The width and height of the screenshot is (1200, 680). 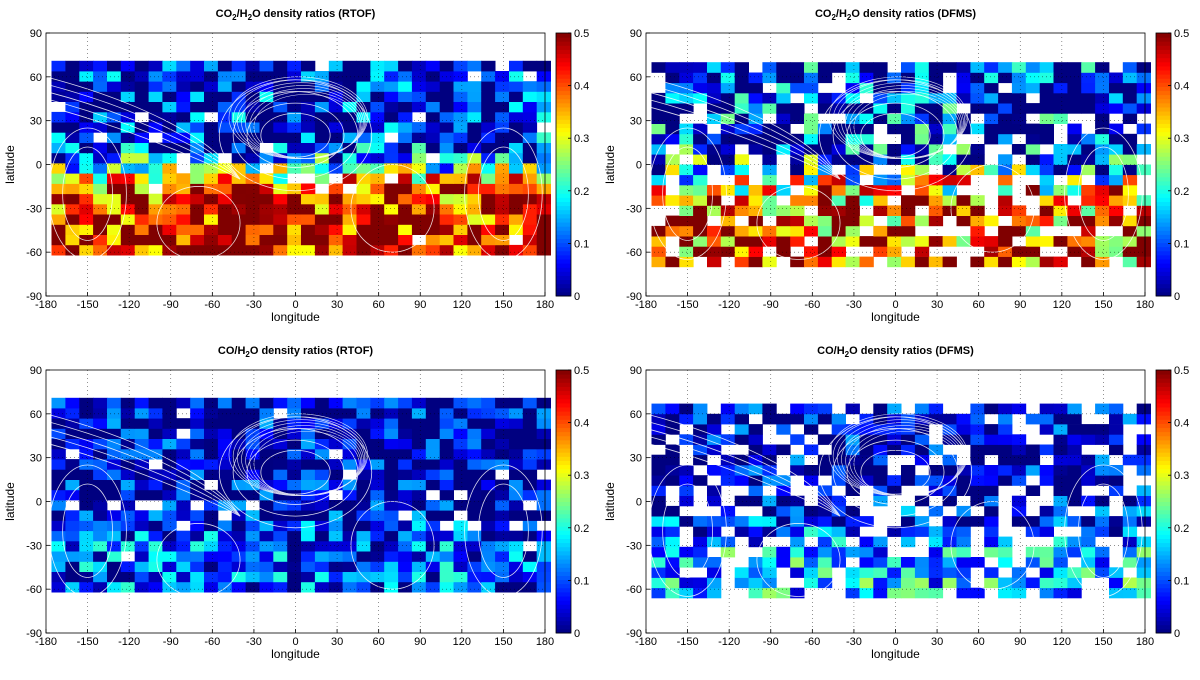 What do you see at coordinates (1177, 634) in the screenshot?
I see `colorbar-tick-label: 0` at bounding box center [1177, 634].